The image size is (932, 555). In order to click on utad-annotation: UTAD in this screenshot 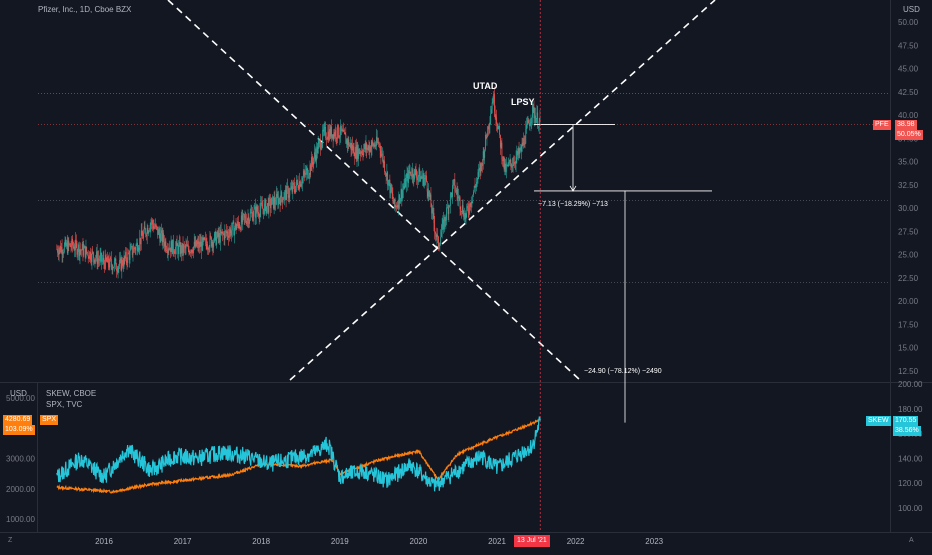, I will do `click(485, 86)`.